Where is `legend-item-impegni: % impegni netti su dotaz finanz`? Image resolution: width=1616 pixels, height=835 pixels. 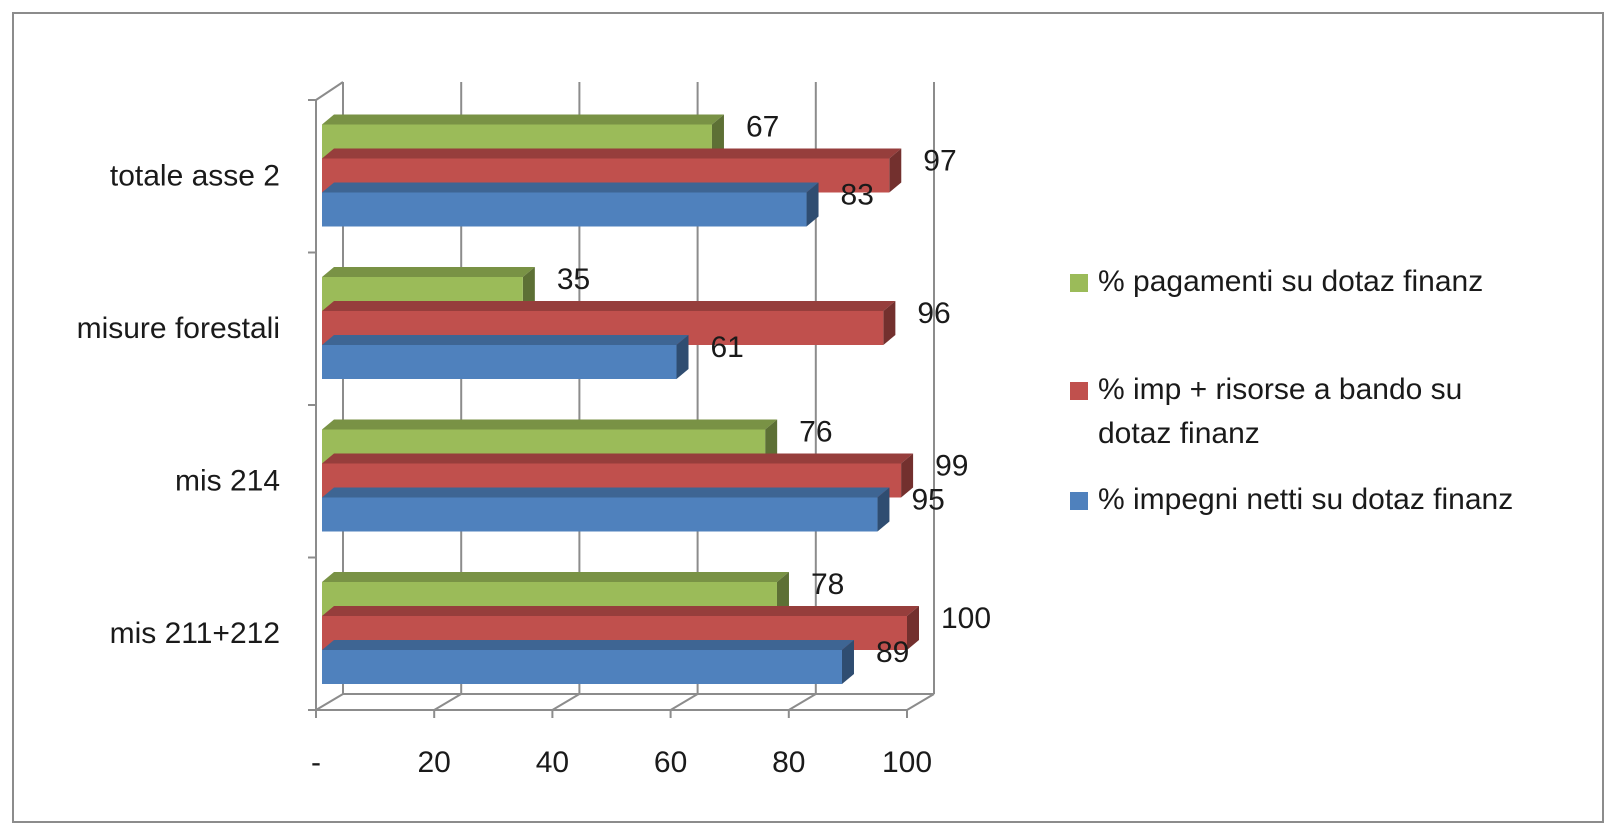 legend-item-impegni: % impegni netti su dotaz finanz is located at coordinates (1330, 500).